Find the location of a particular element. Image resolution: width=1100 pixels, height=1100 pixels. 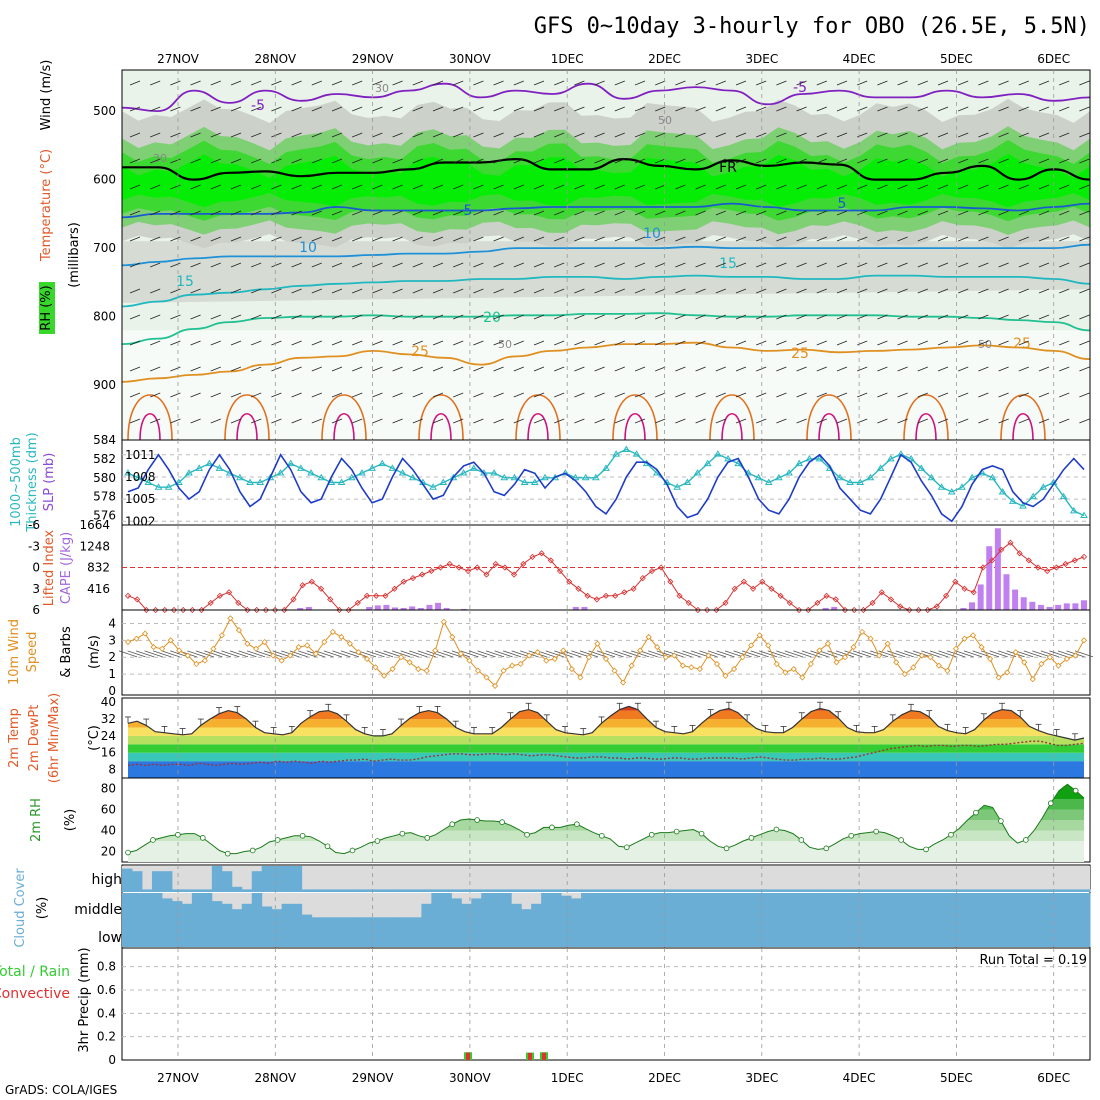

date-label: 6DEC is located at coordinates (1053, 1078).